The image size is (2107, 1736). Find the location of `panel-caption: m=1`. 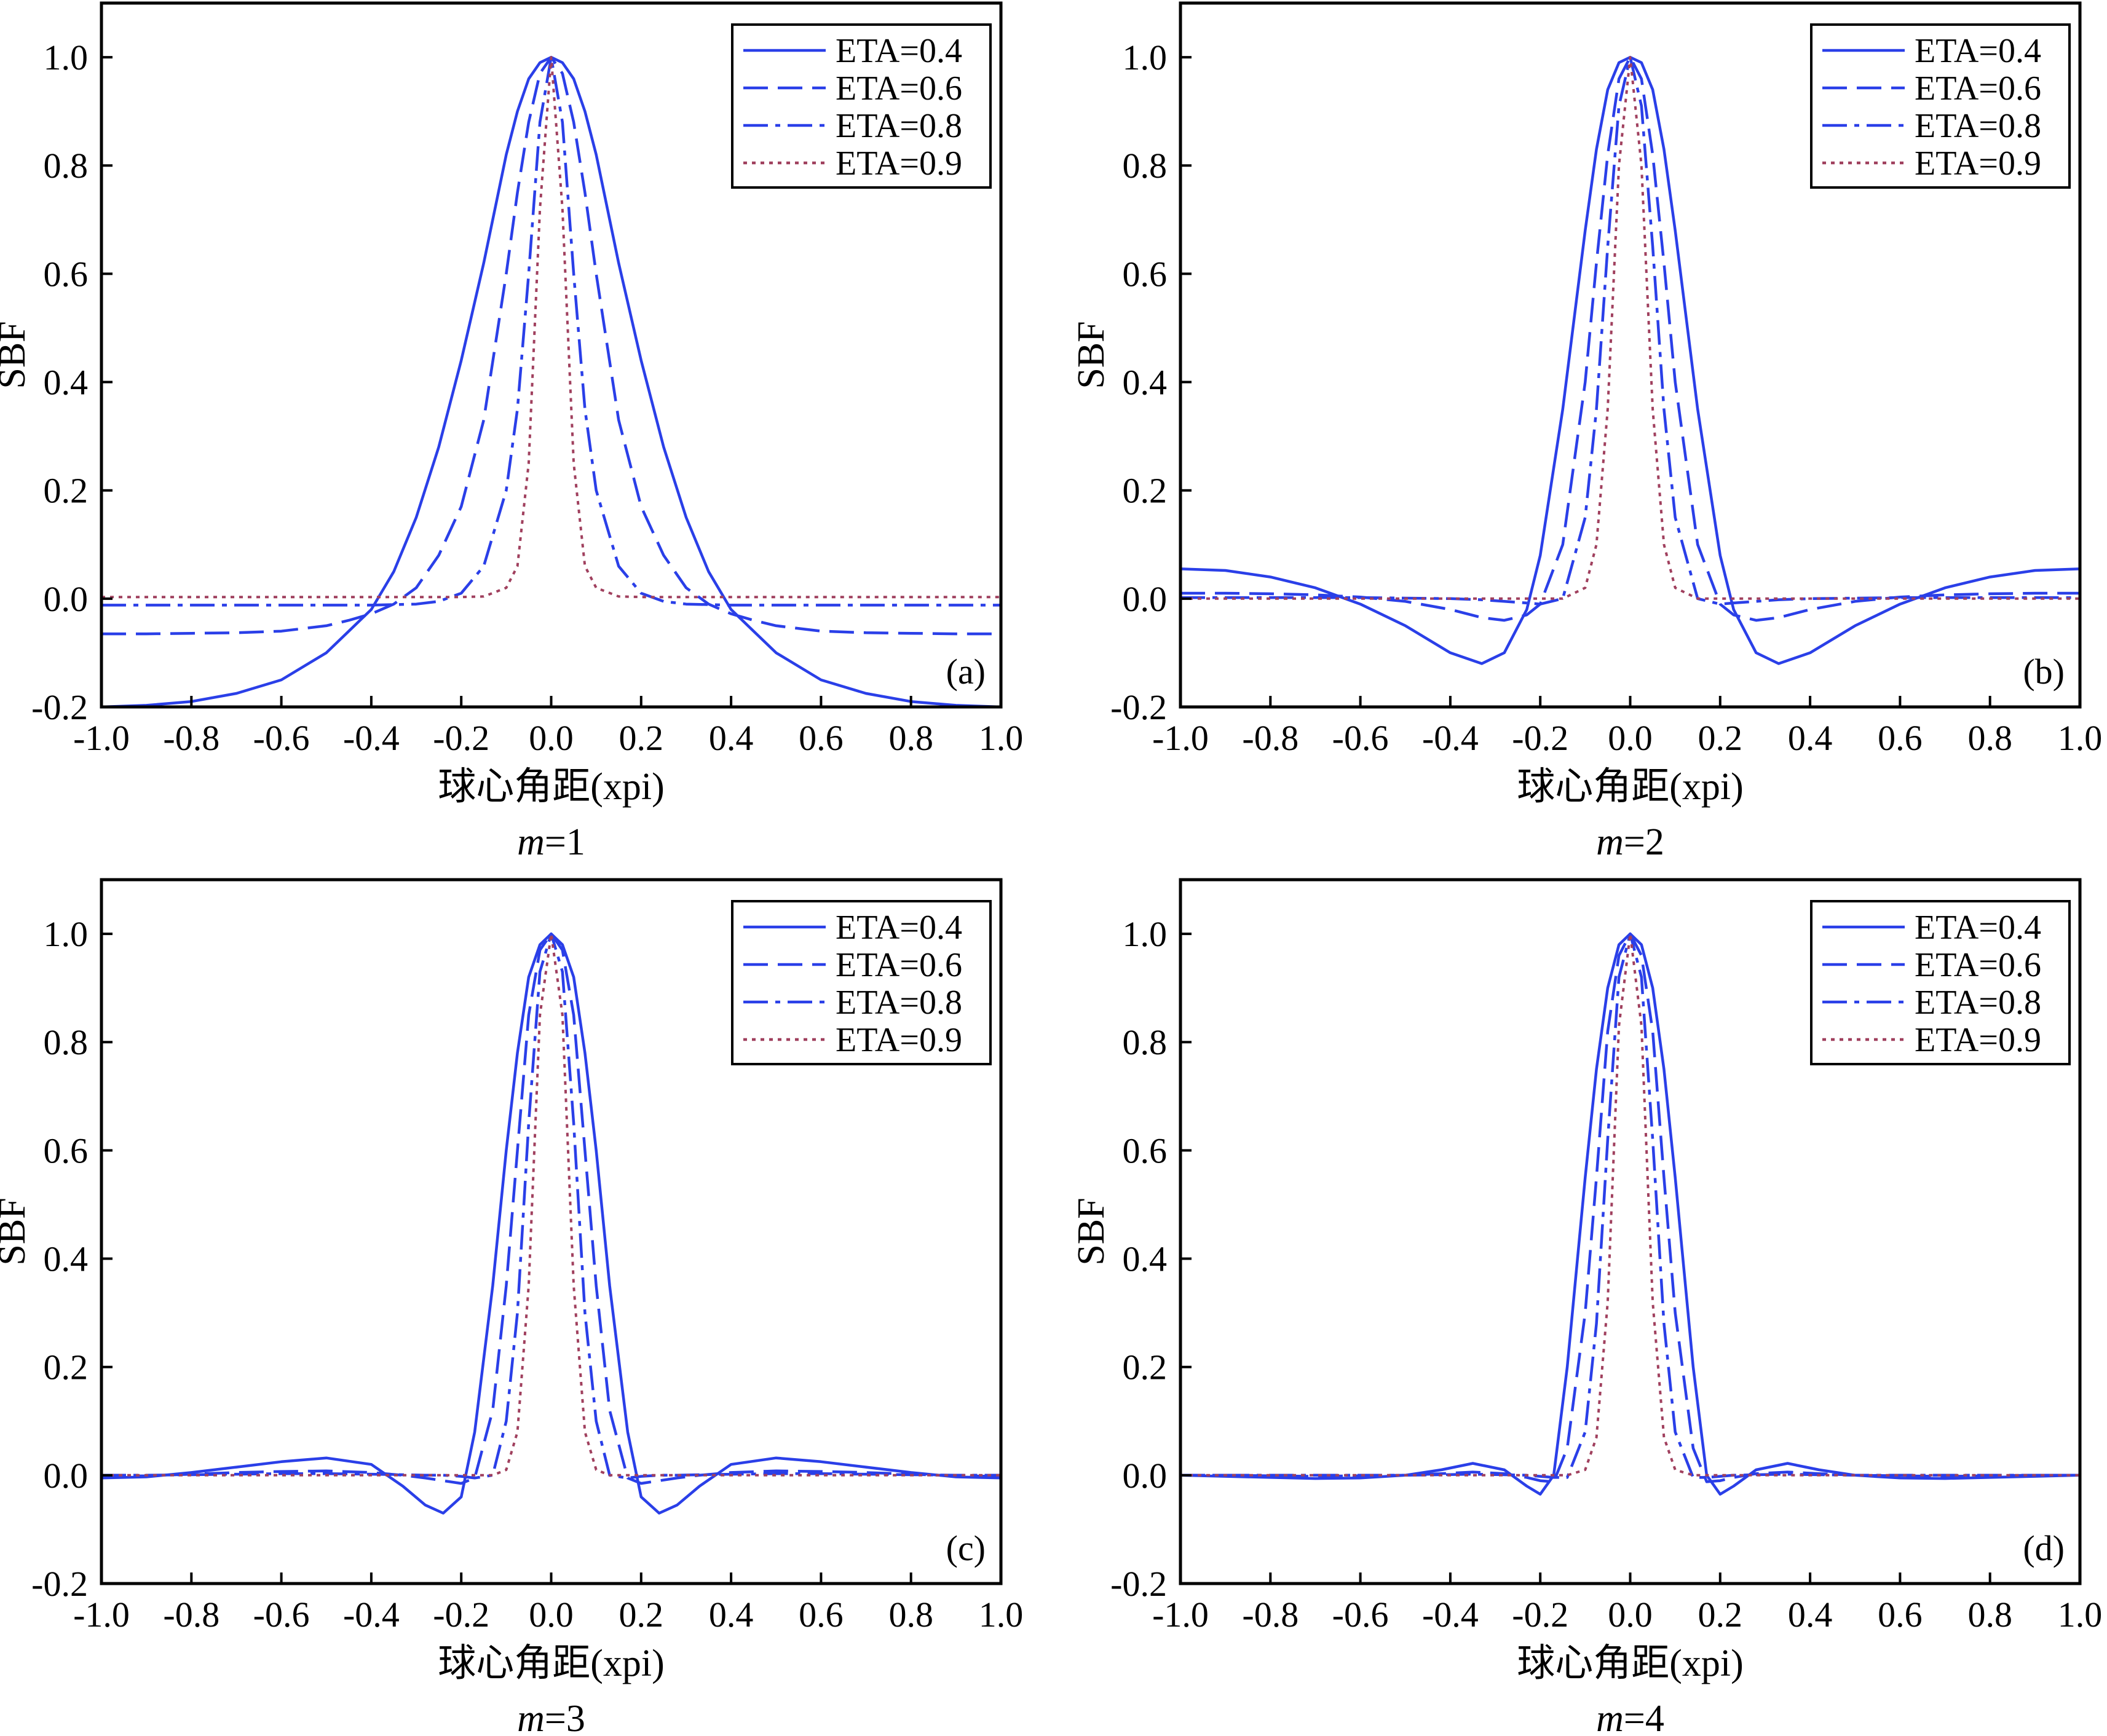

panel-caption: m=1 is located at coordinates (551, 842).